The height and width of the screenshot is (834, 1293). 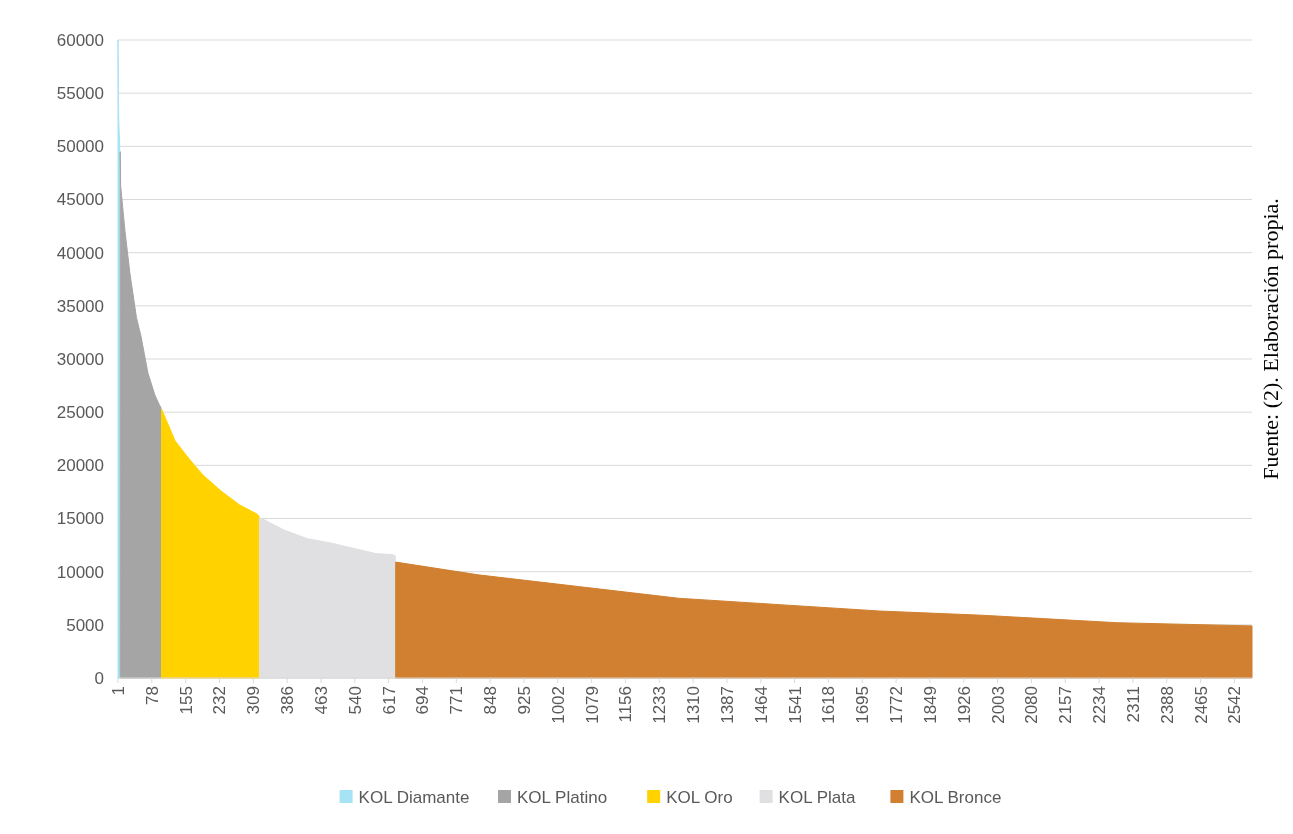 I want to click on y-tick-label: 40000, so click(x=80, y=253).